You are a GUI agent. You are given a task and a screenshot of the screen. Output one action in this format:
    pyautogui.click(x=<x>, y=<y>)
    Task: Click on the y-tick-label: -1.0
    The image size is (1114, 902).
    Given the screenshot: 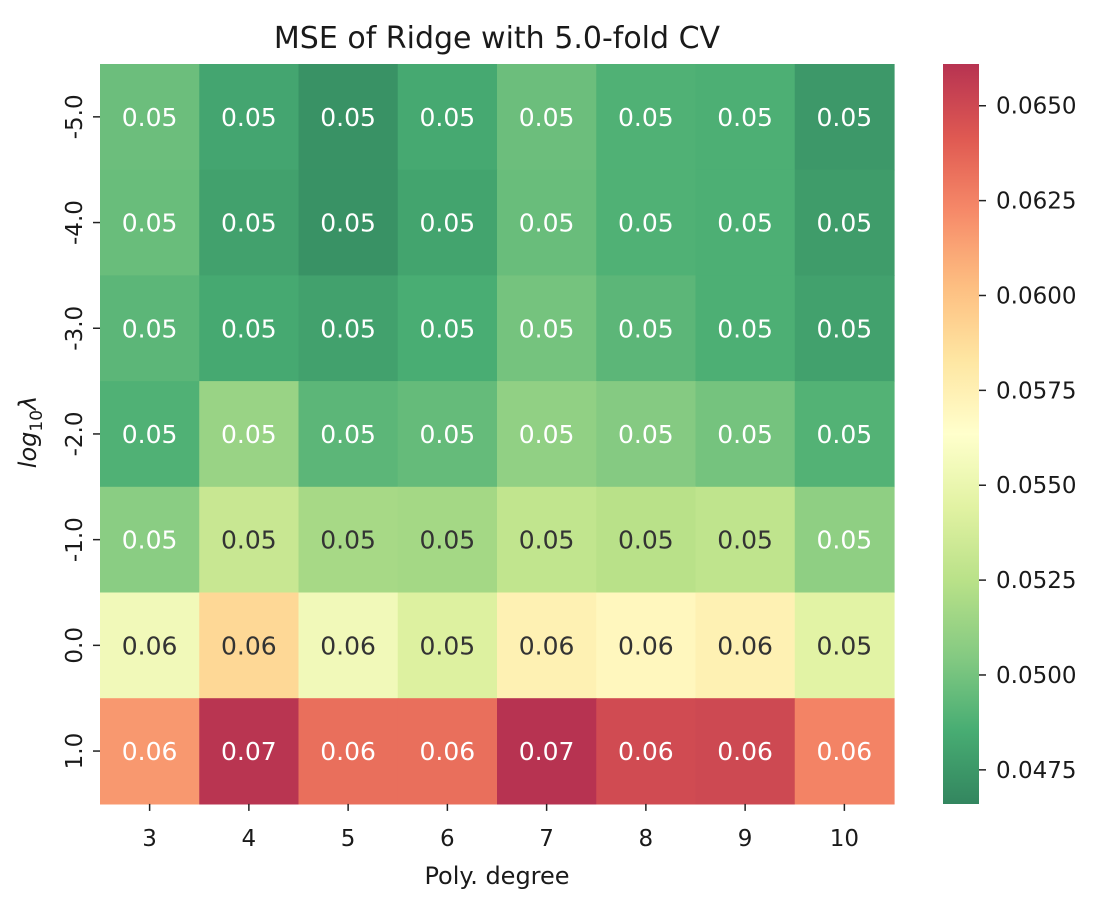 What is the action you would take?
    pyautogui.click(x=75, y=539)
    